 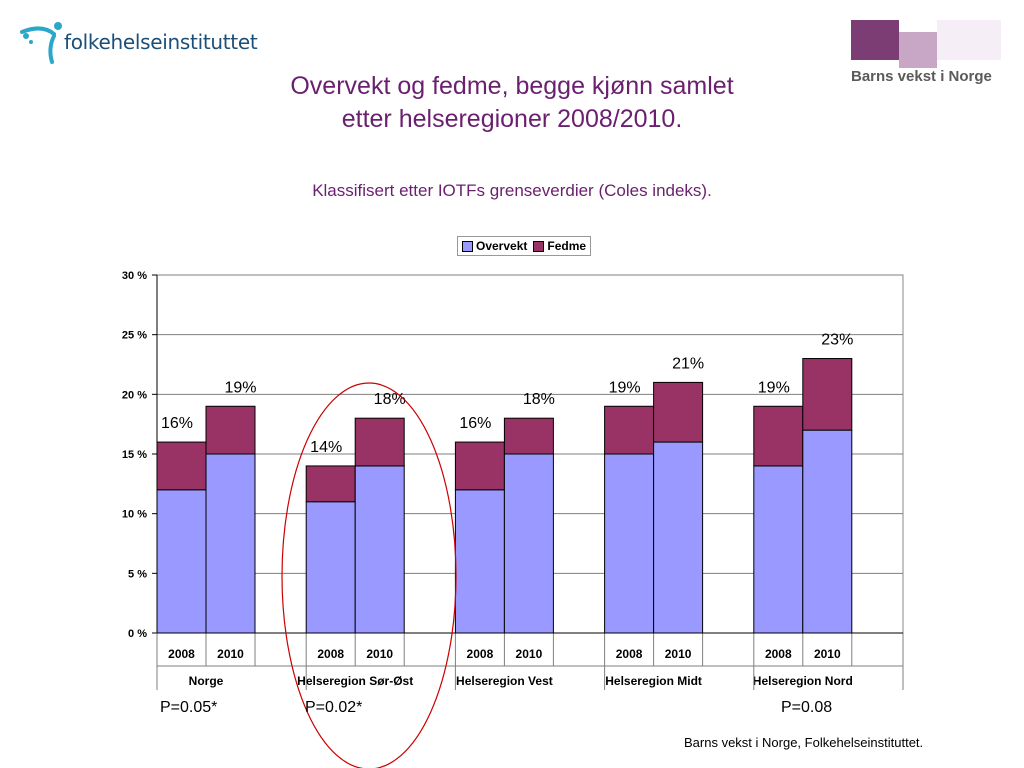 I want to click on bar-total-label: 21%, so click(x=688, y=363).